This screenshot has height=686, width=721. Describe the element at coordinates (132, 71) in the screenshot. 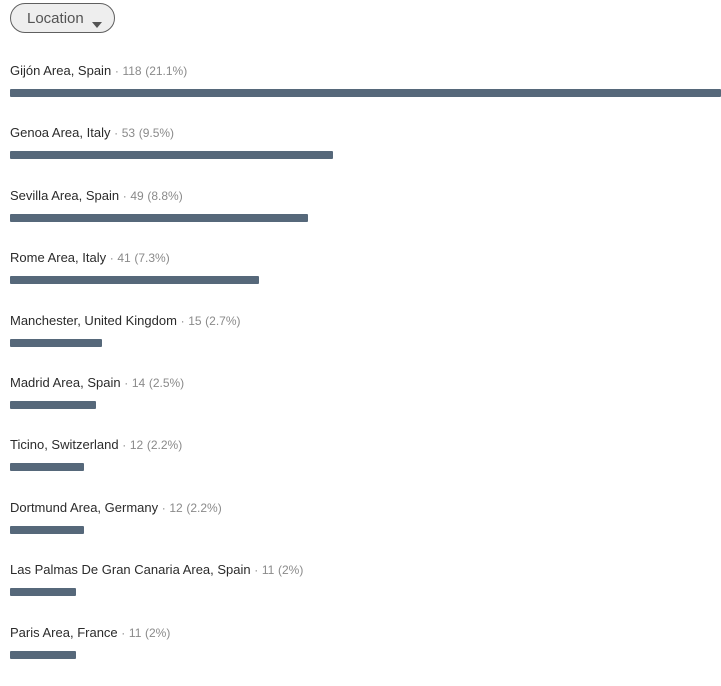

I see `location-count: 118` at that location.